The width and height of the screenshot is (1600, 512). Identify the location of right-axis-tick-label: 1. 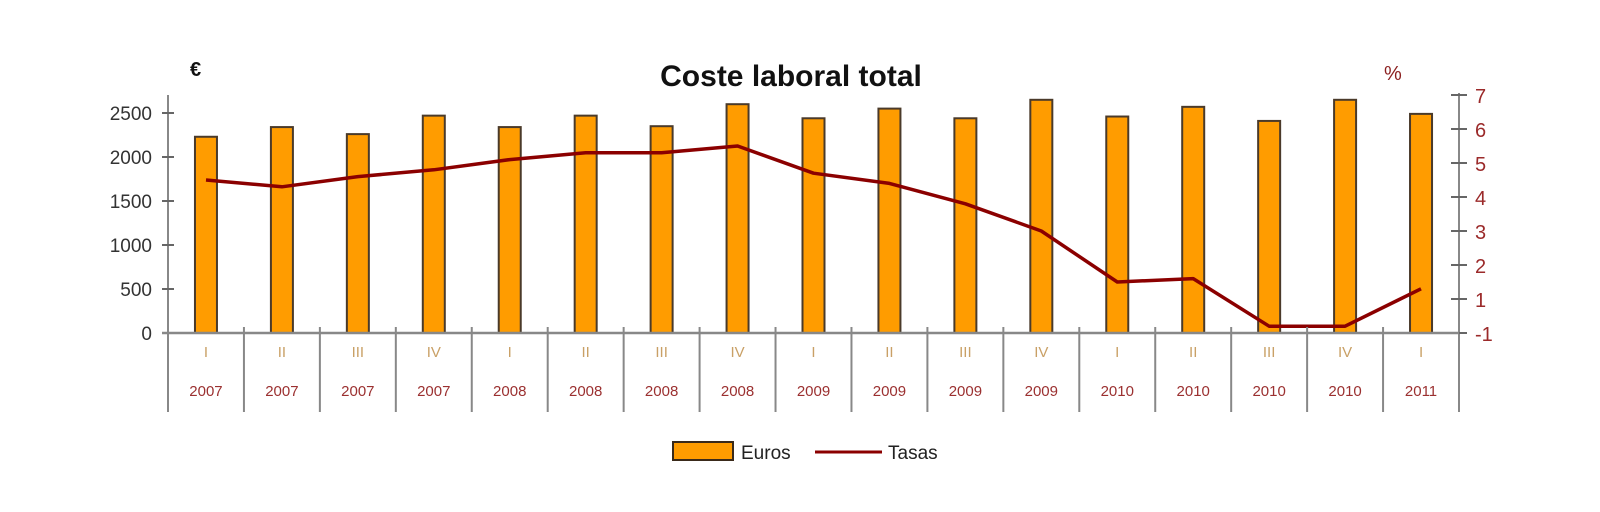
(1480, 301).